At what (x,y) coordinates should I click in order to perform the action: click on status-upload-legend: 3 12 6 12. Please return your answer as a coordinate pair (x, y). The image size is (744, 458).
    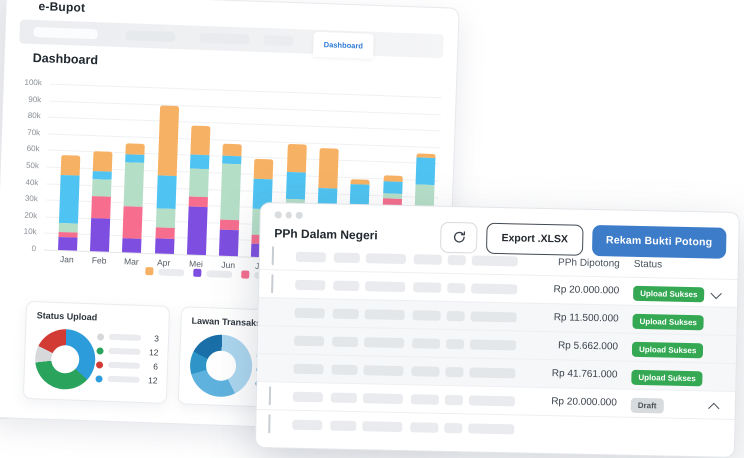
    Looking at the image, I should click on (127, 358).